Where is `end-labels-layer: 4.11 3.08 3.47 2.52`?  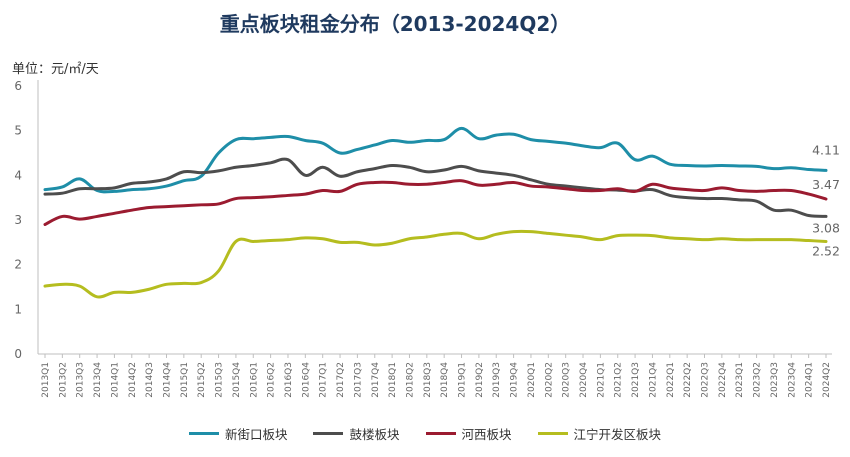
end-labels-layer: 4.11 3.08 3.47 2.52 is located at coordinates (826, 200).